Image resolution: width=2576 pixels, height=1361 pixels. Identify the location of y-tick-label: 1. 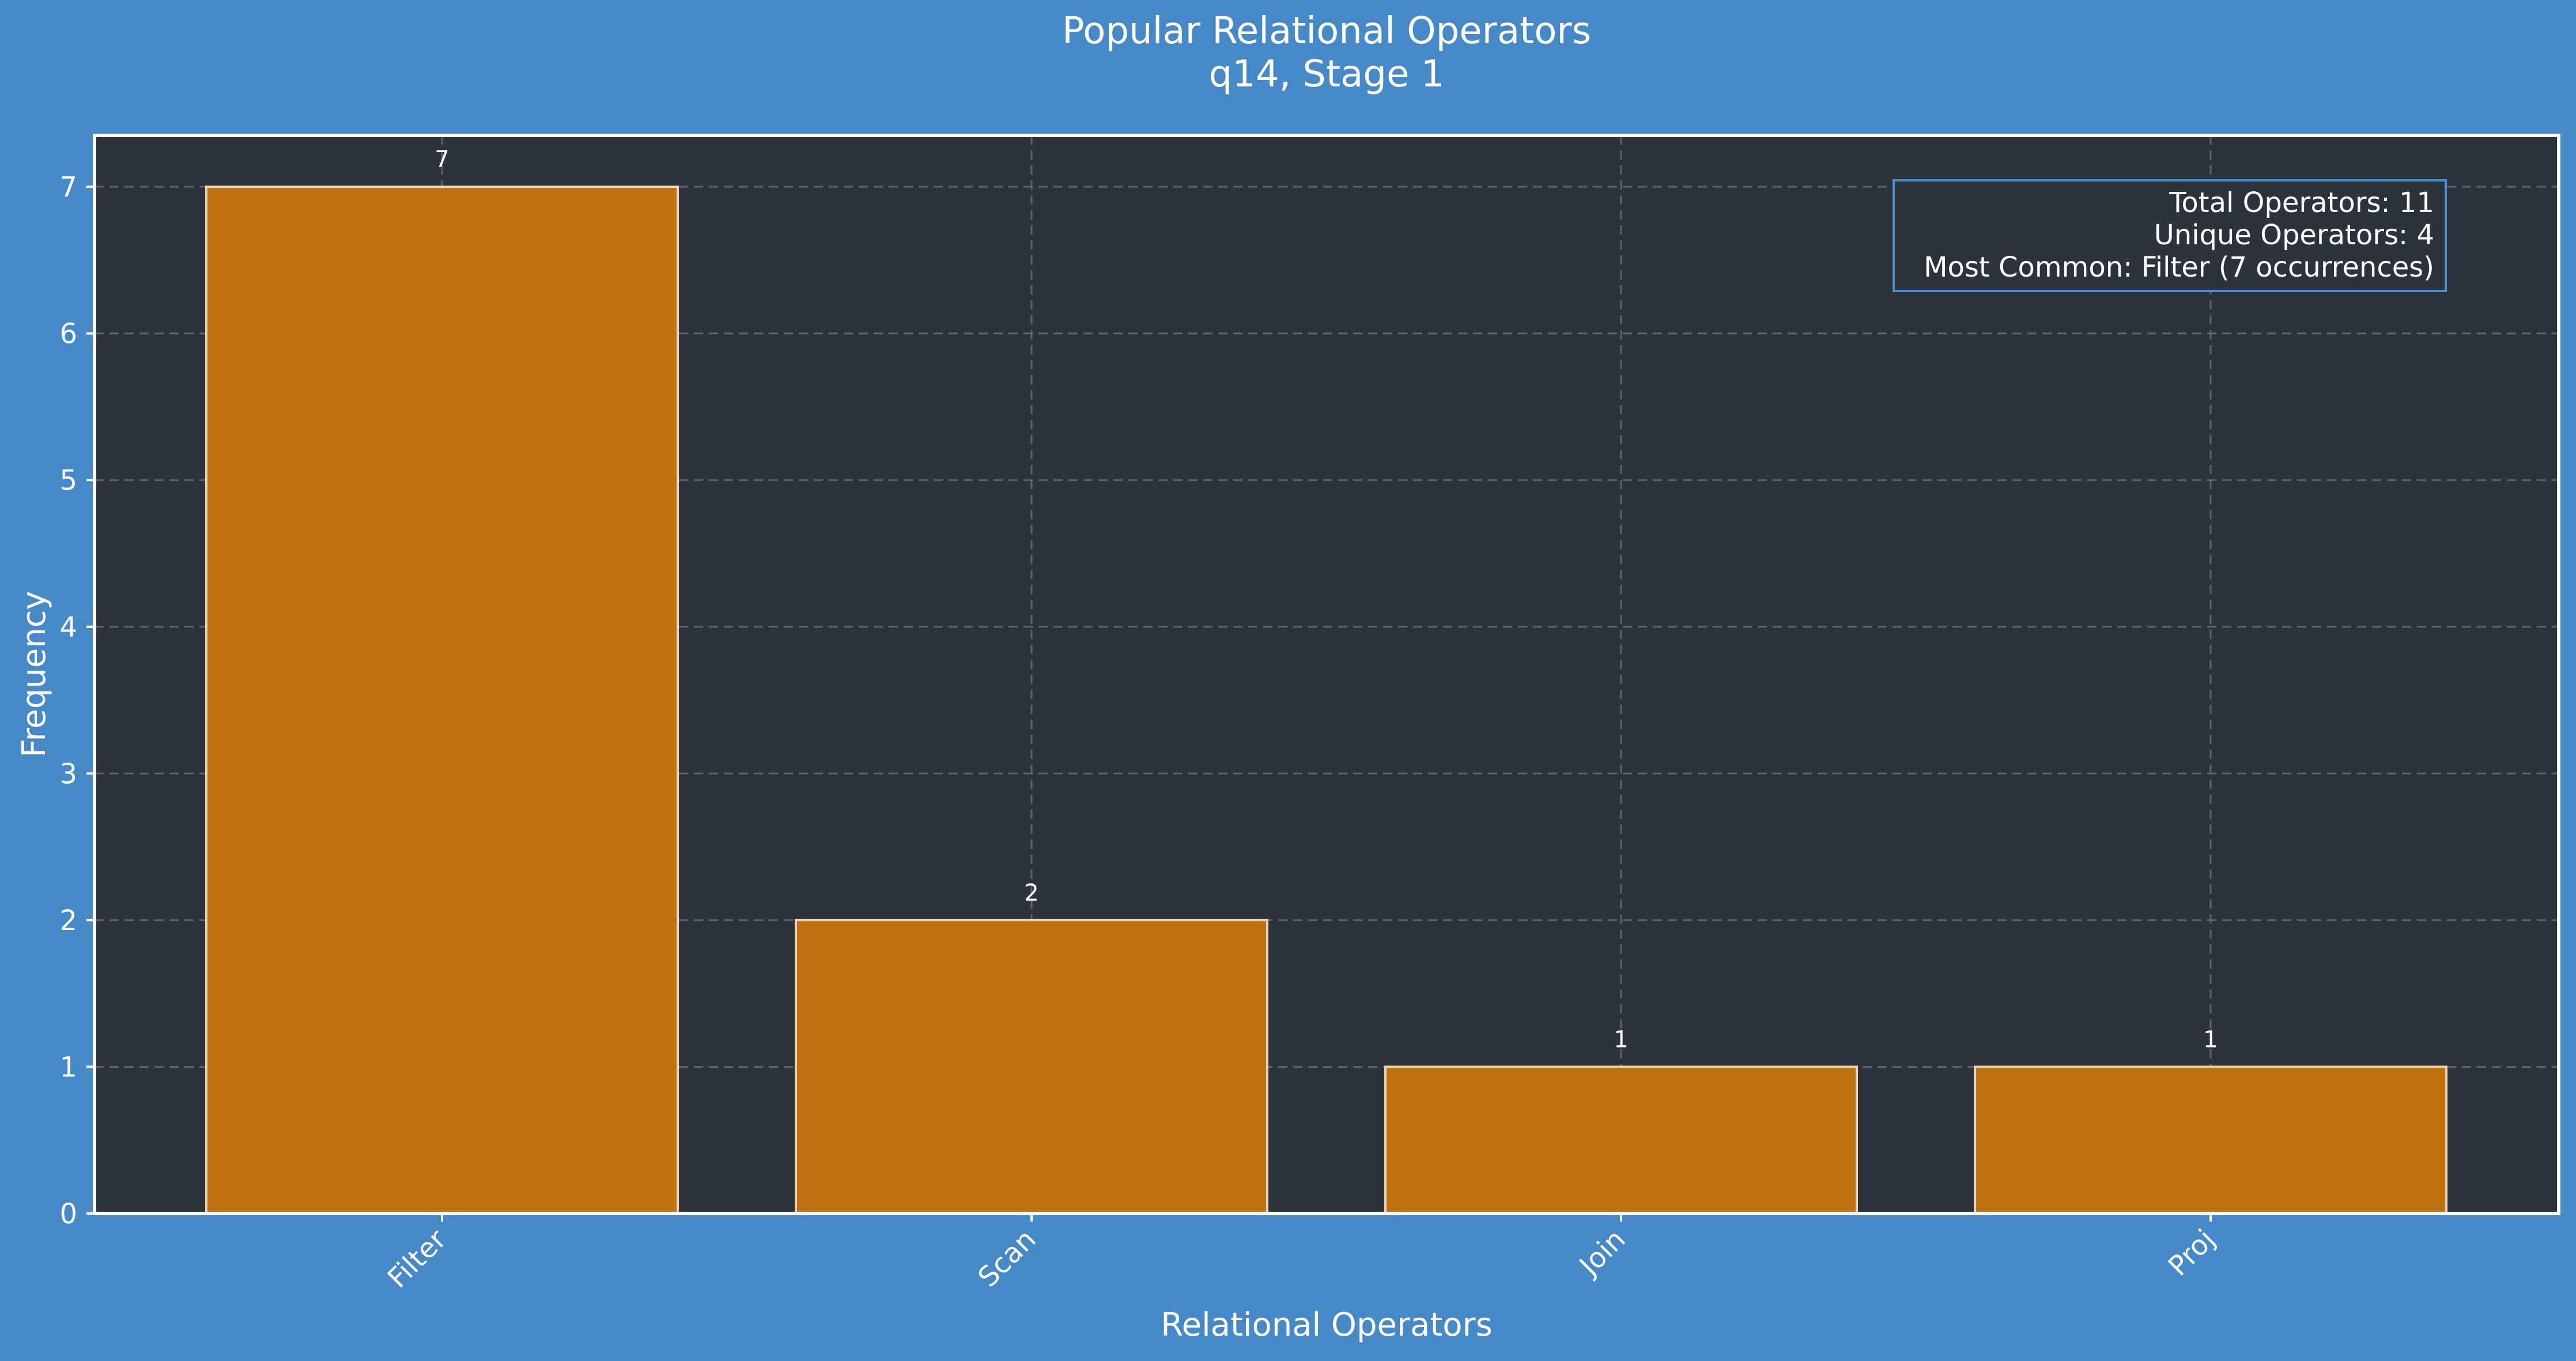
(68, 1067).